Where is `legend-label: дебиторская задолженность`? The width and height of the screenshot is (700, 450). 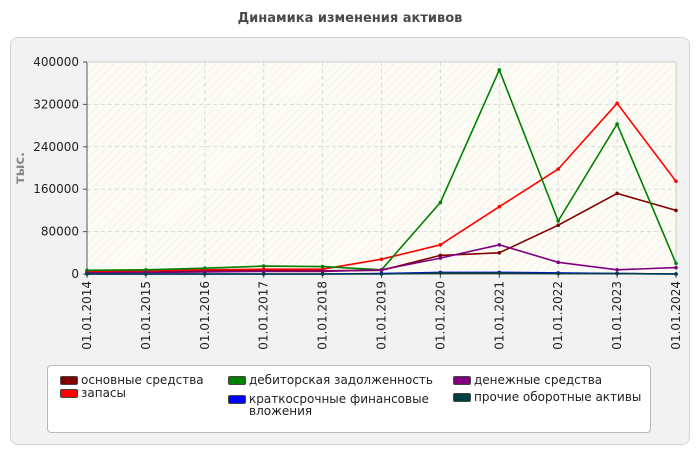 legend-label: дебиторская задолженность is located at coordinates (341, 380).